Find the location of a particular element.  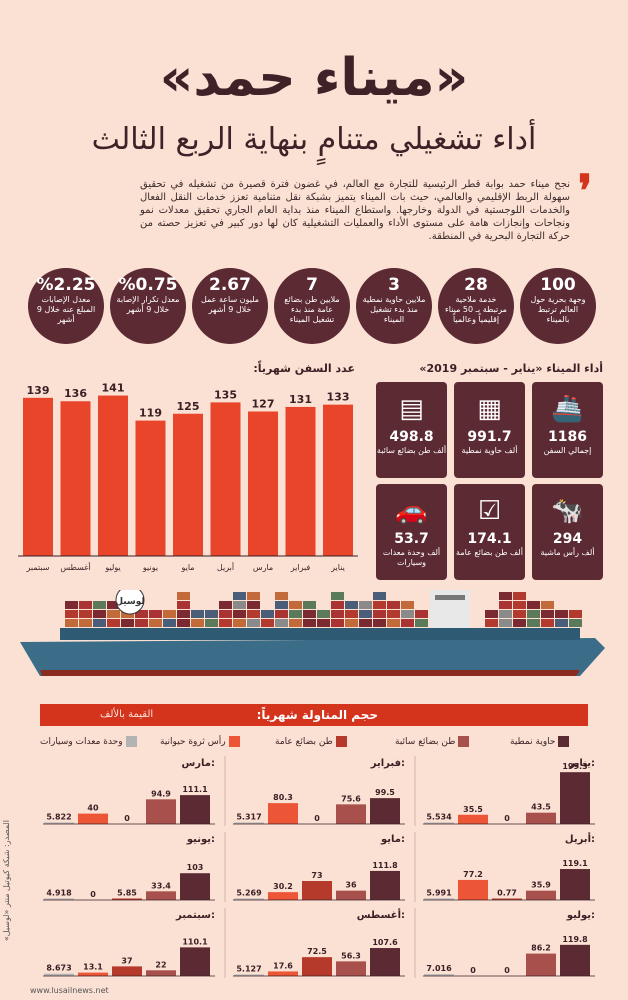

ships-bar-value: 125 is located at coordinates (188, 406).